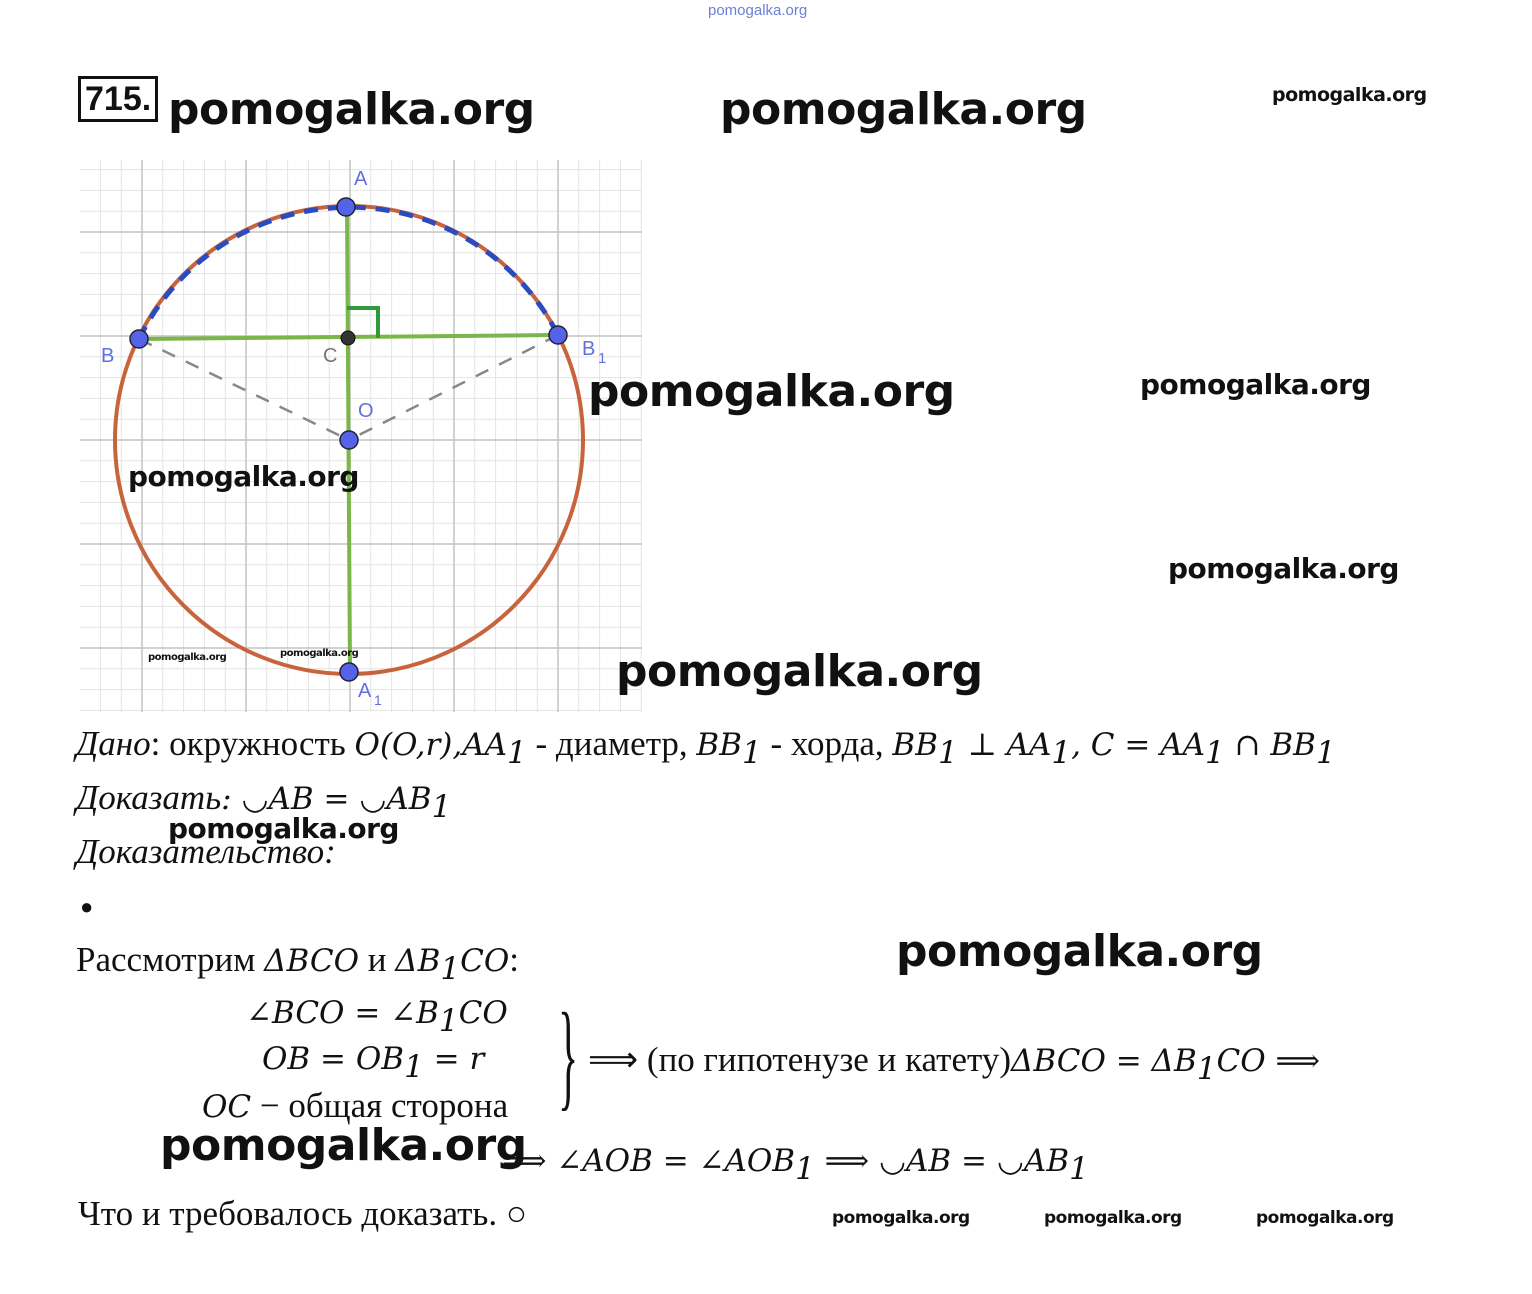 The width and height of the screenshot is (1532, 1294). I want to click on math: ⟹ ◡AB = ◡AB, so click(942, 1161).